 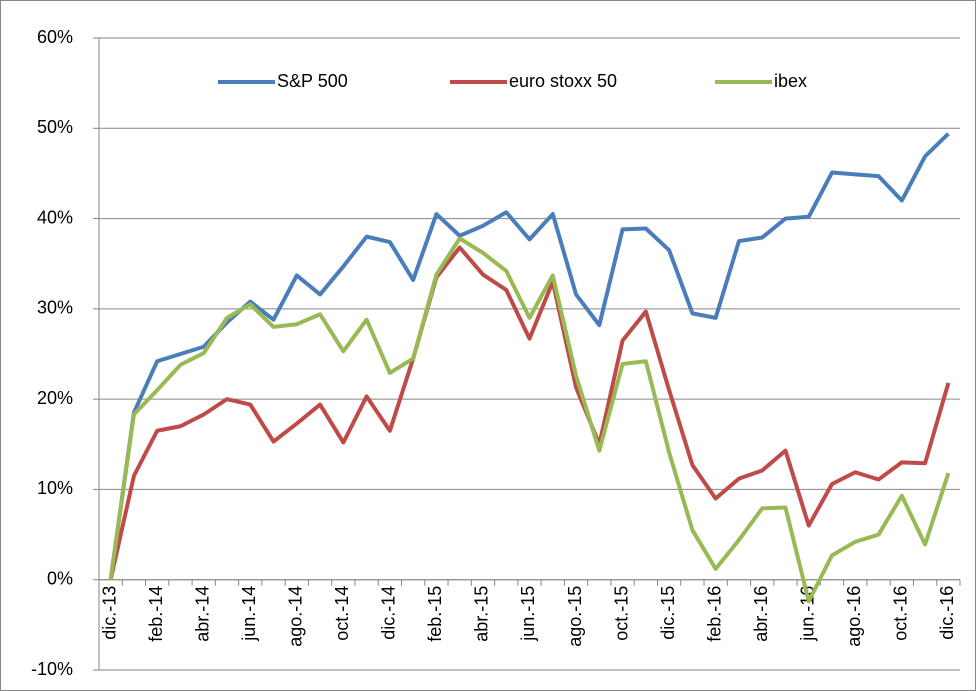 I want to click on x-tick-label: jun.-16, so click(x=807, y=614).